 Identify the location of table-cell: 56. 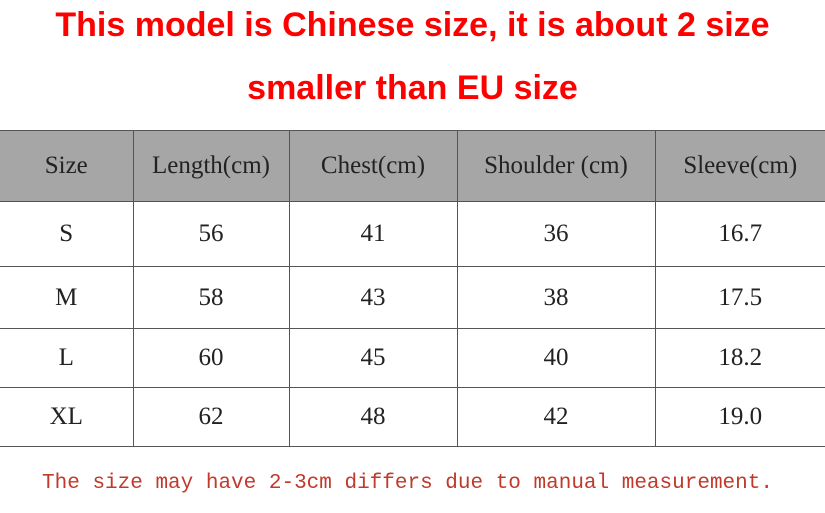
(211, 234).